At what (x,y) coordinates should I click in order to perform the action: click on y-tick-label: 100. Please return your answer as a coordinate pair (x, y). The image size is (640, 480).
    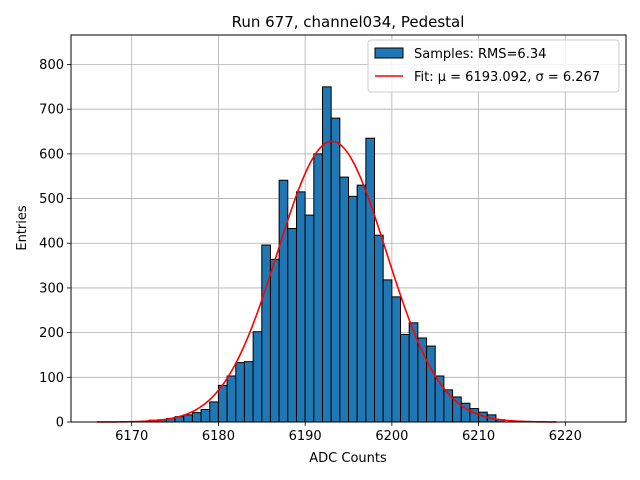
    Looking at the image, I should click on (51, 378).